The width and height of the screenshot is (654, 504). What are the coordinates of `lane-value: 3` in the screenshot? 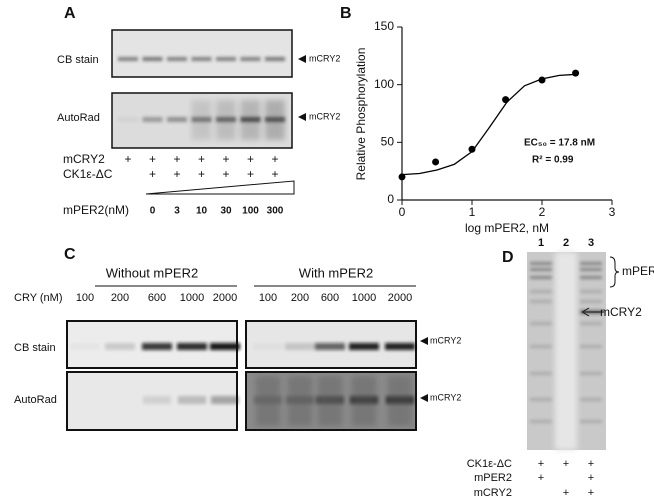 It's located at (177, 211).